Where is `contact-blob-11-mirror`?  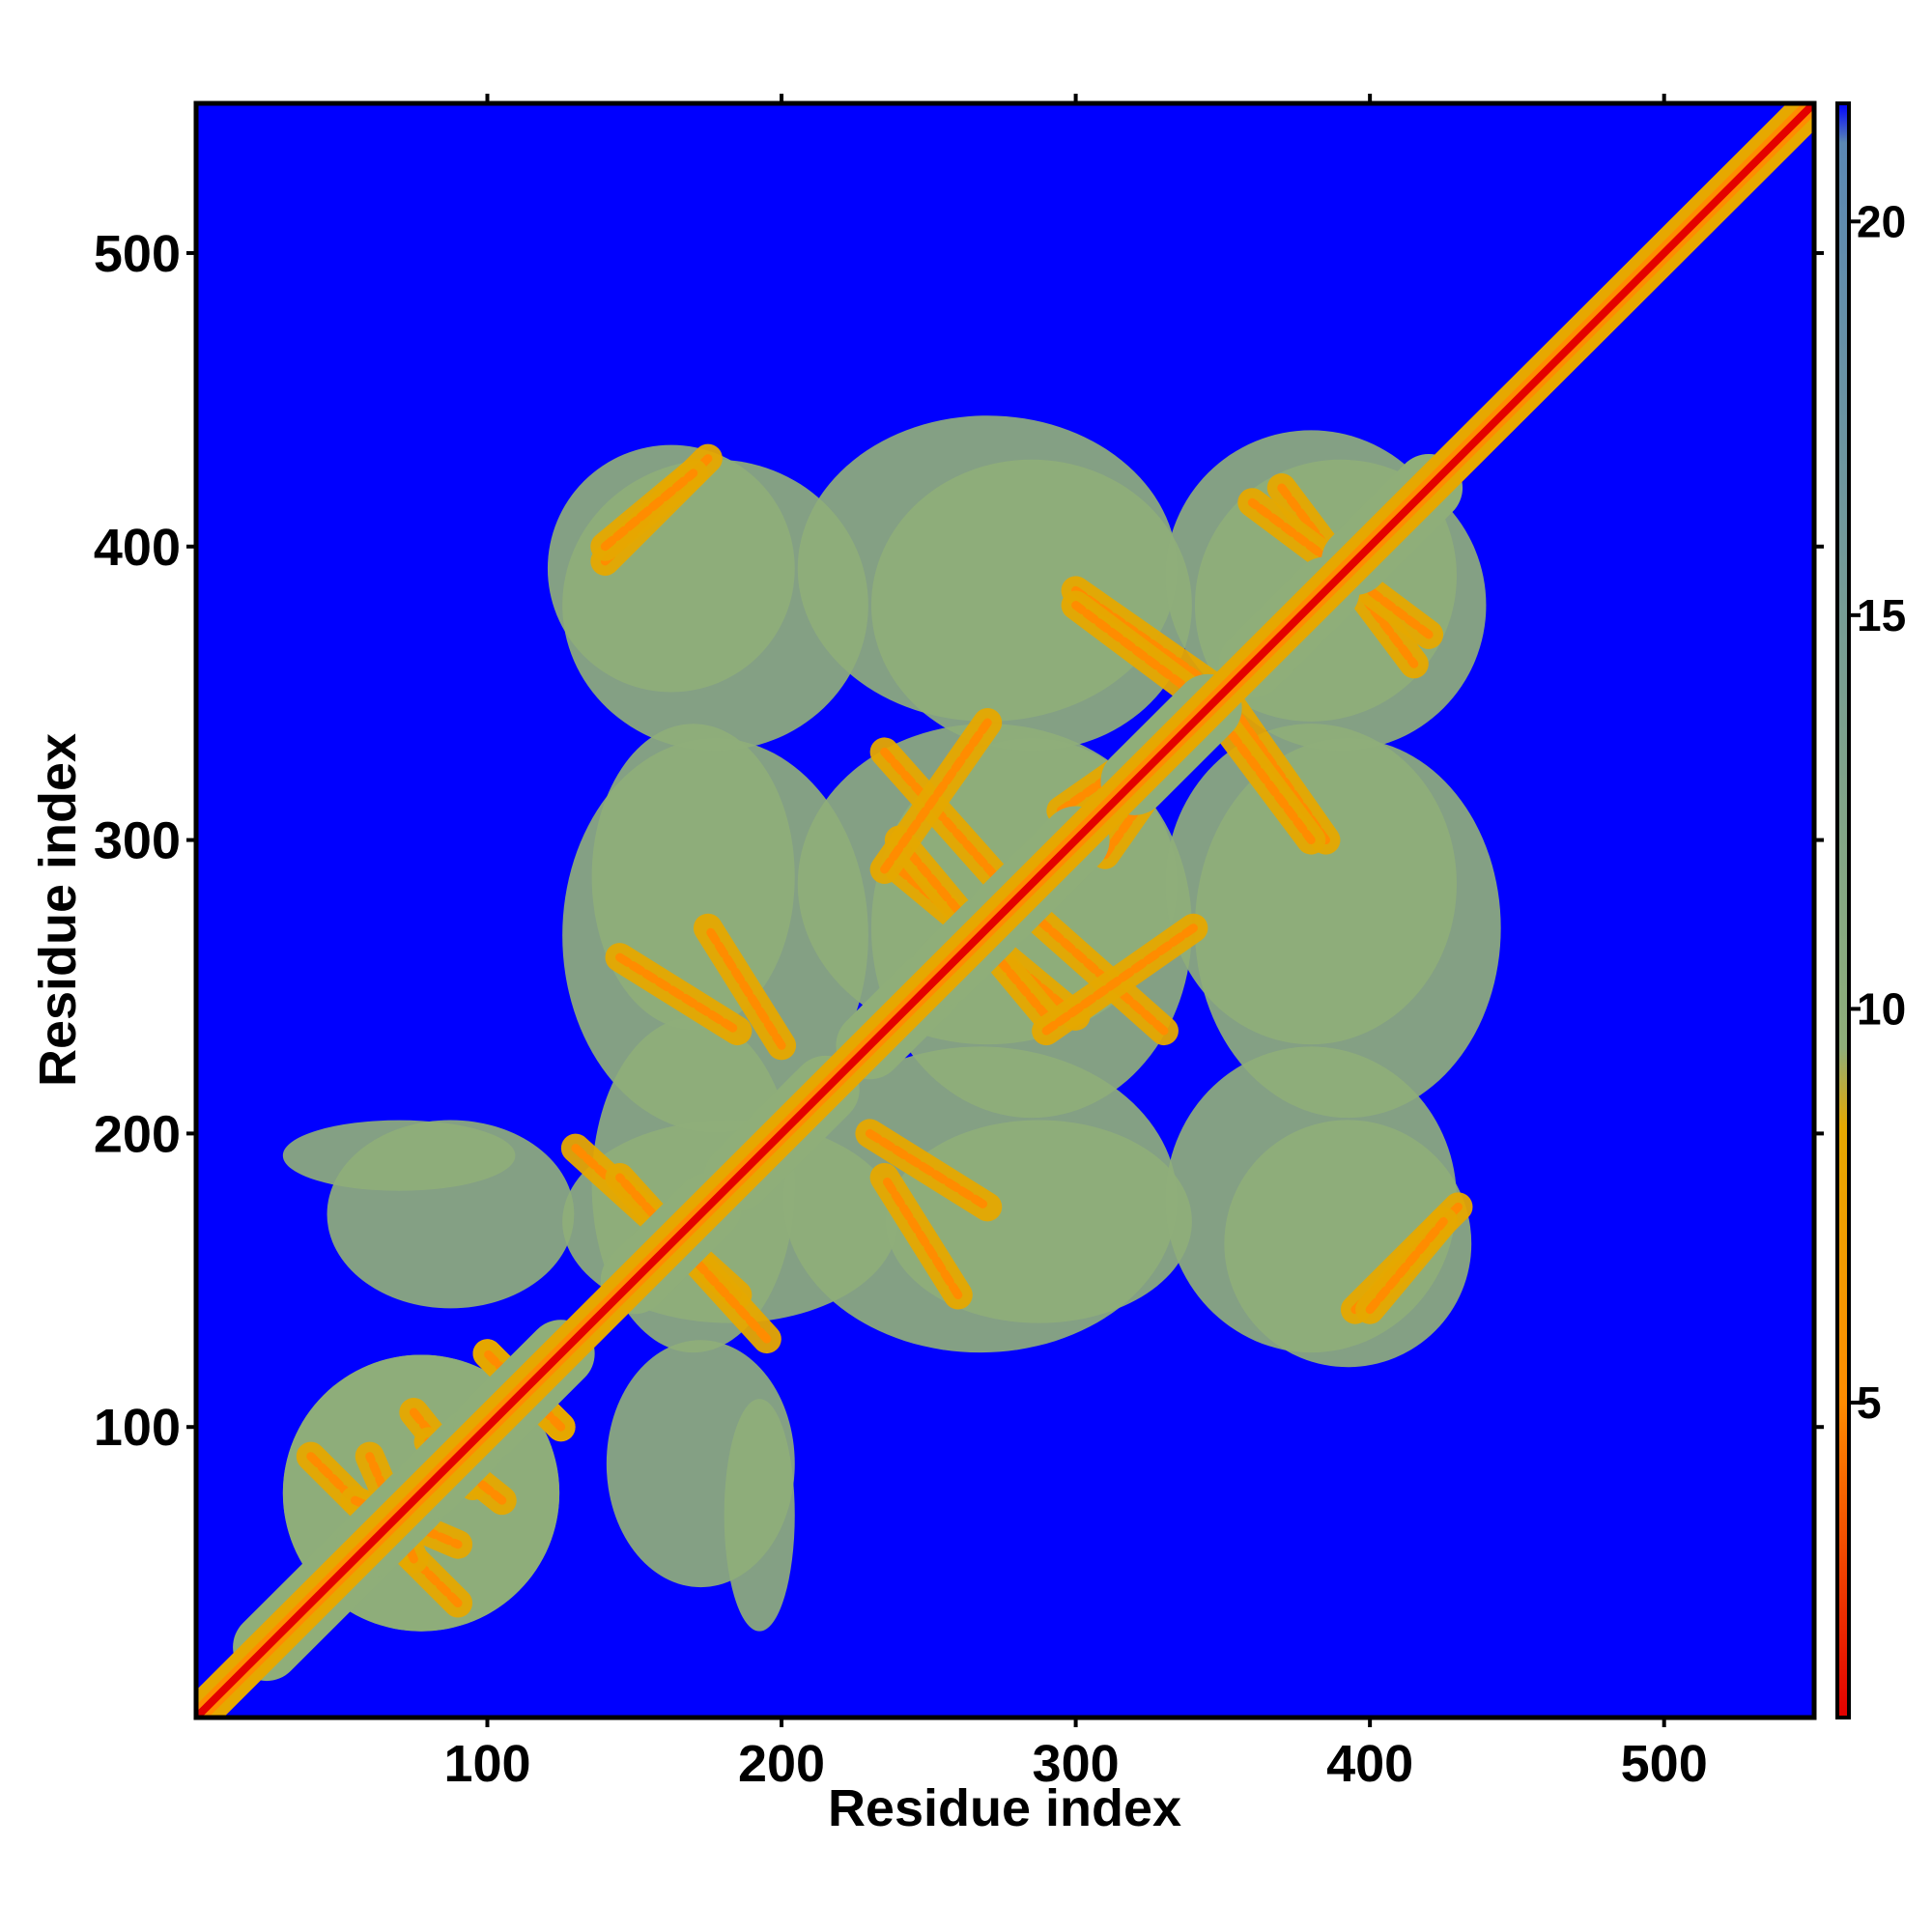 contact-blob-11-mirror is located at coordinates (451, 1214).